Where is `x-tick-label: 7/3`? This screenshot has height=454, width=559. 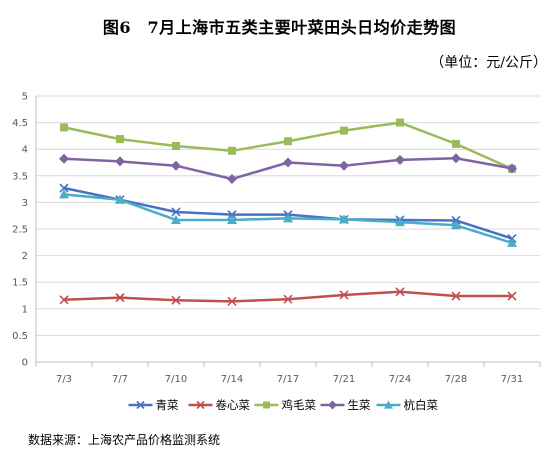 x-tick-label: 7/3 is located at coordinates (64, 379).